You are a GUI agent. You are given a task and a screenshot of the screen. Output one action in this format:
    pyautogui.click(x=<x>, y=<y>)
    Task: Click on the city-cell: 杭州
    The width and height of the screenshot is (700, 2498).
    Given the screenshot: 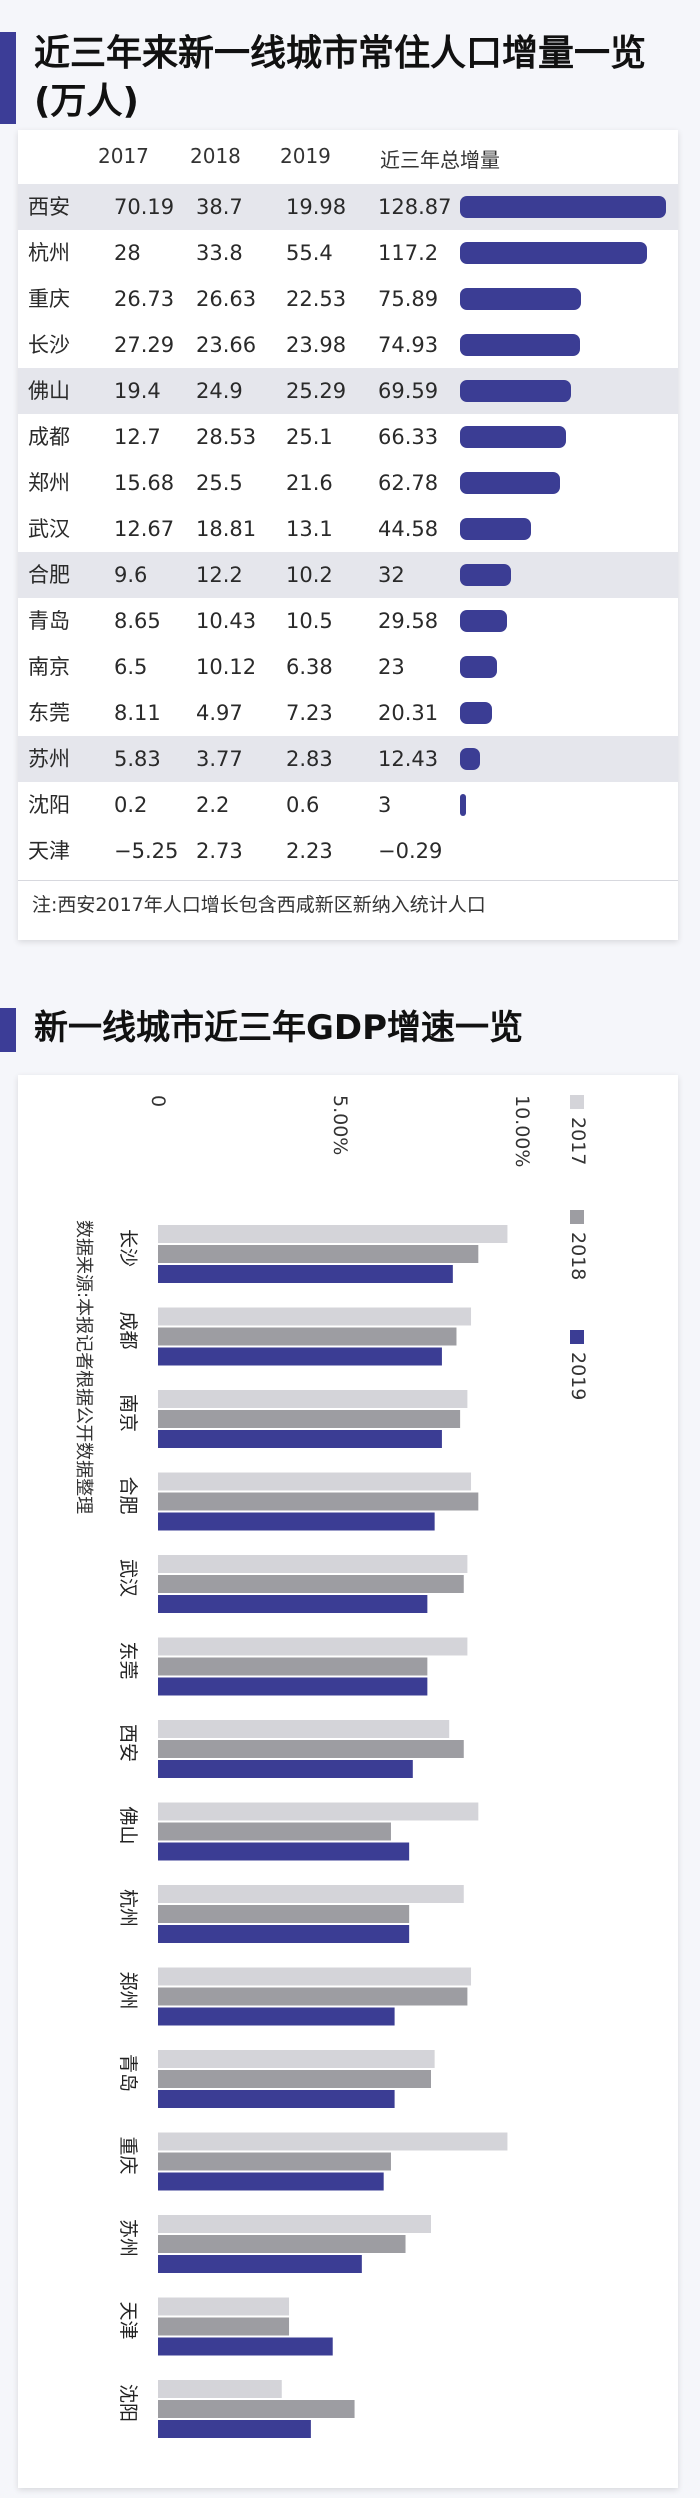 What is the action you would take?
    pyautogui.click(x=49, y=253)
    